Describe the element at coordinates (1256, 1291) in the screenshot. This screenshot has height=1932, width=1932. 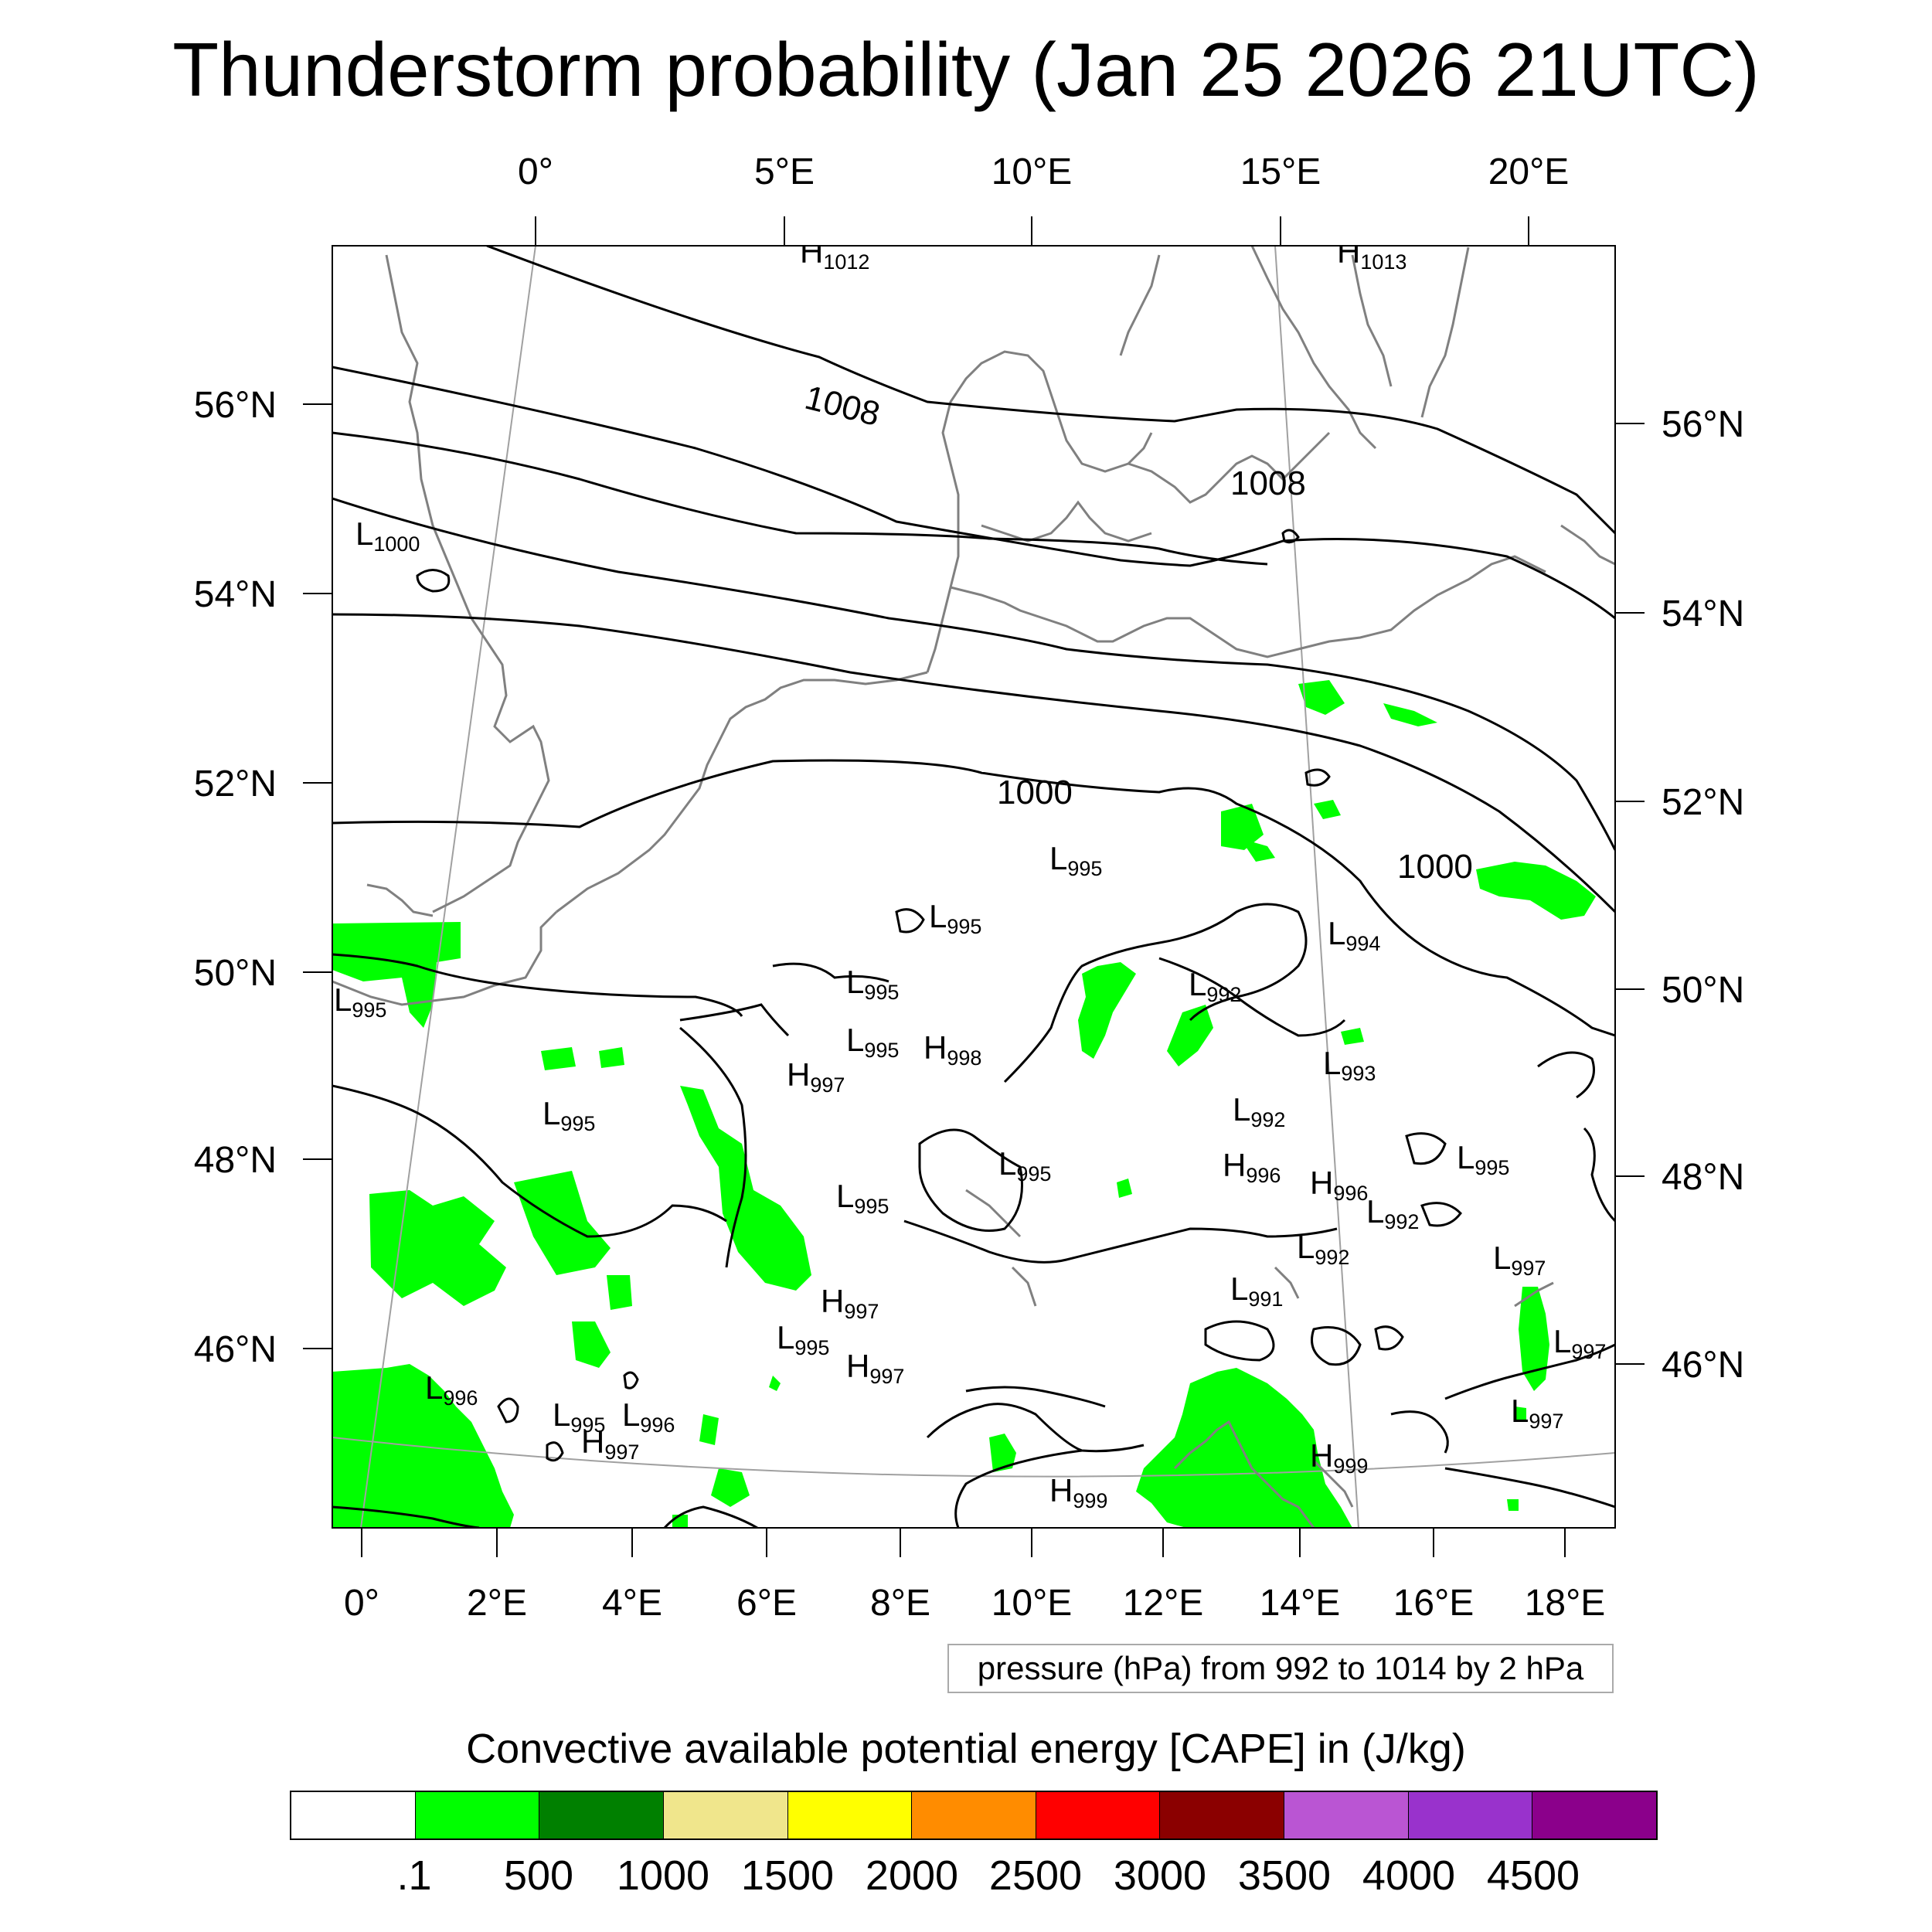
I see `pressure-center-label: L991` at that location.